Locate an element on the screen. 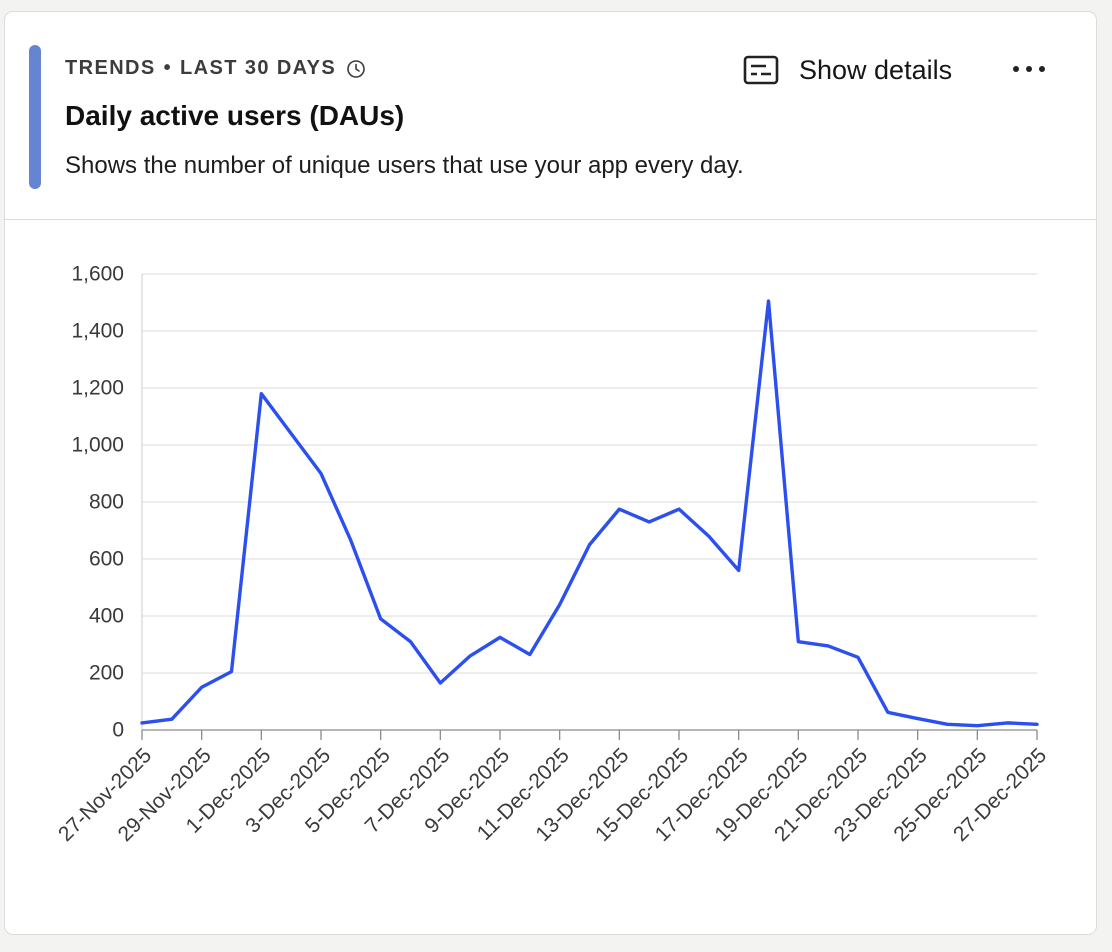 This screenshot has height=952, width=1112. y-tick-label: 400 is located at coordinates (106, 616).